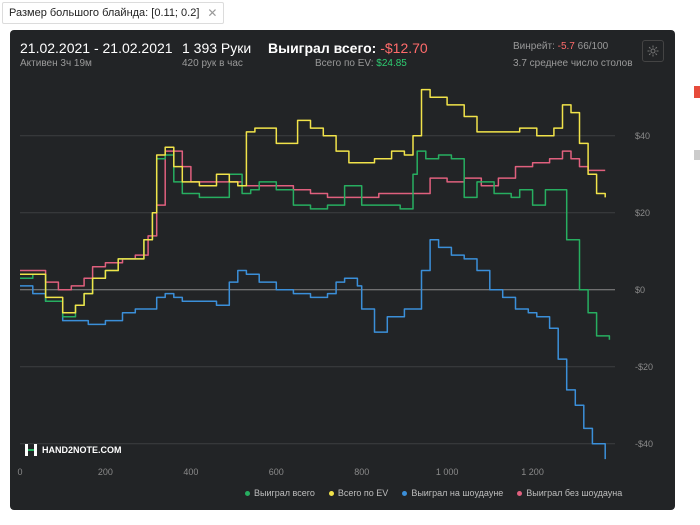 The width and height of the screenshot is (700, 525). Describe the element at coordinates (535, 46) in the screenshot. I see `winrate-label: Винрейт:` at that location.